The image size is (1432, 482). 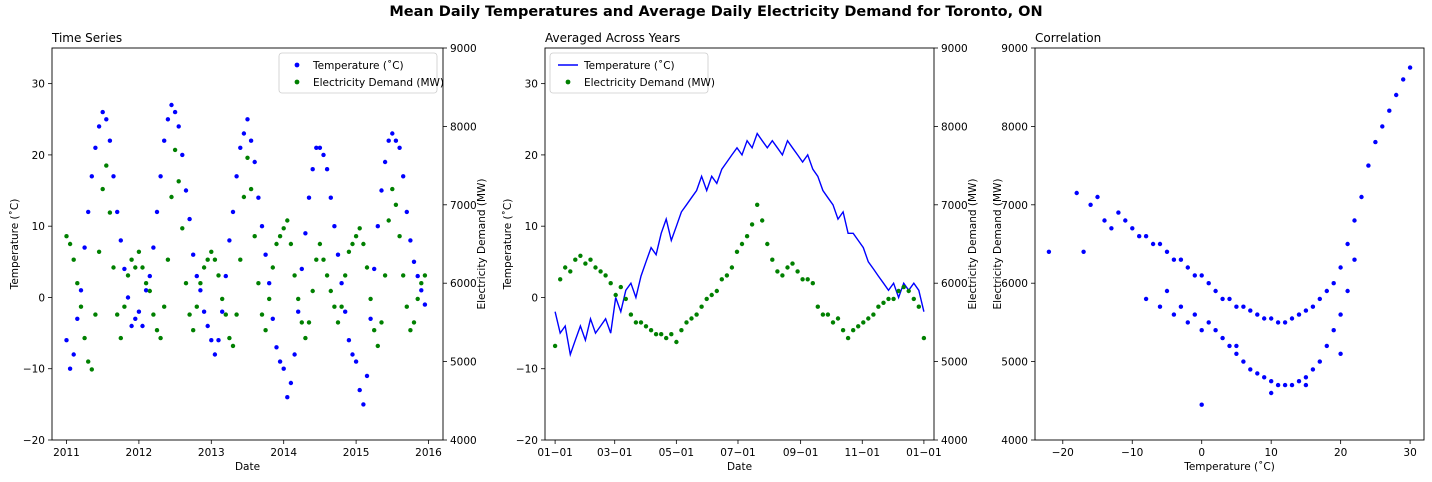 I want to click on x-tick-label: 0, so click(x=1201, y=453).